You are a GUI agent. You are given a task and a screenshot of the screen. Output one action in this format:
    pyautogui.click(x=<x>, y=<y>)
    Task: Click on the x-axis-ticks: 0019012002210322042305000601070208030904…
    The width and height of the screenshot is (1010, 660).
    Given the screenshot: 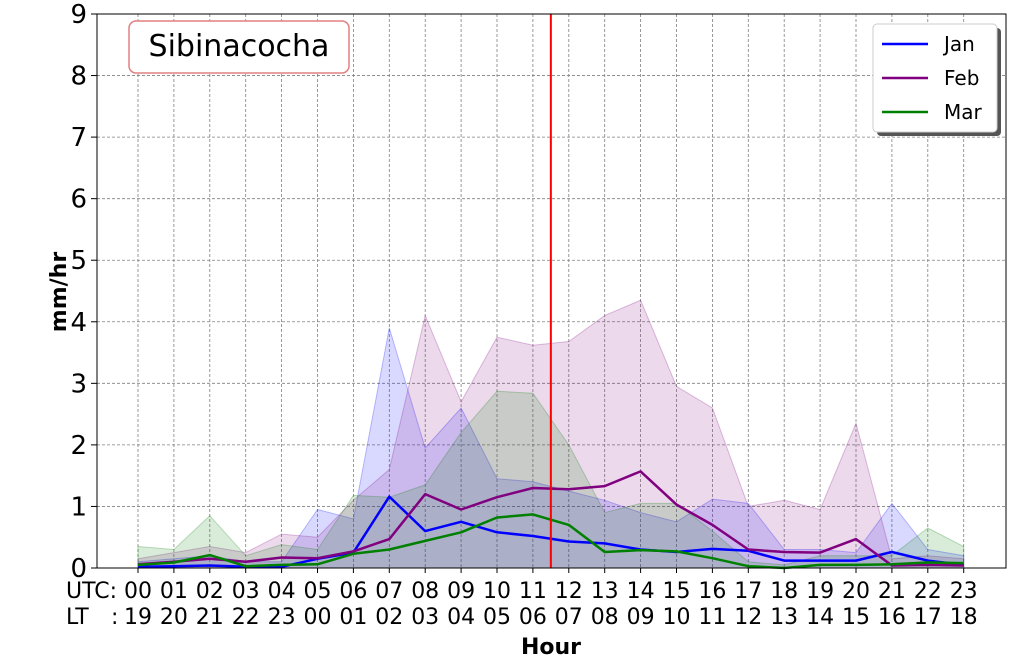 What is the action you would take?
    pyautogui.click(x=551, y=599)
    